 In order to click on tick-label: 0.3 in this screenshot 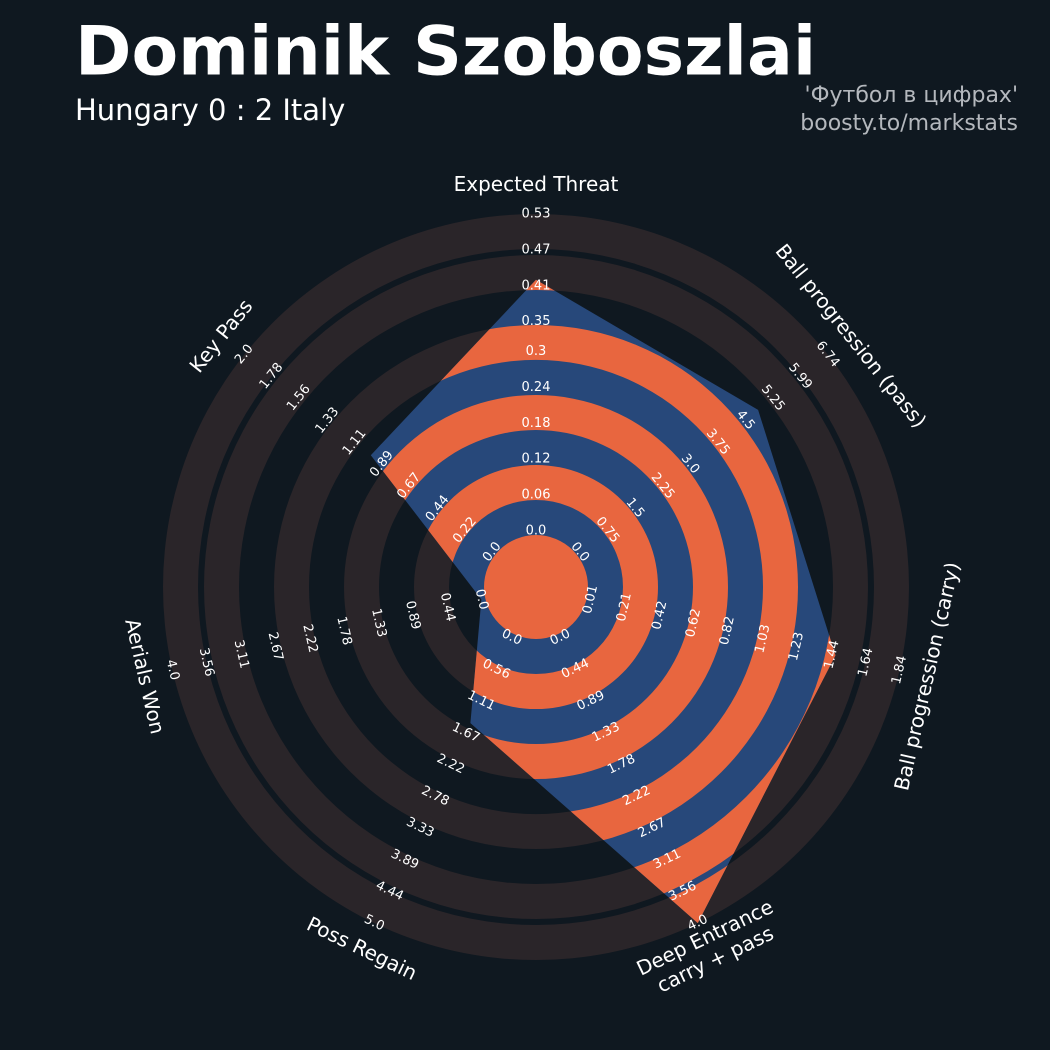, I will do `click(536, 351)`.